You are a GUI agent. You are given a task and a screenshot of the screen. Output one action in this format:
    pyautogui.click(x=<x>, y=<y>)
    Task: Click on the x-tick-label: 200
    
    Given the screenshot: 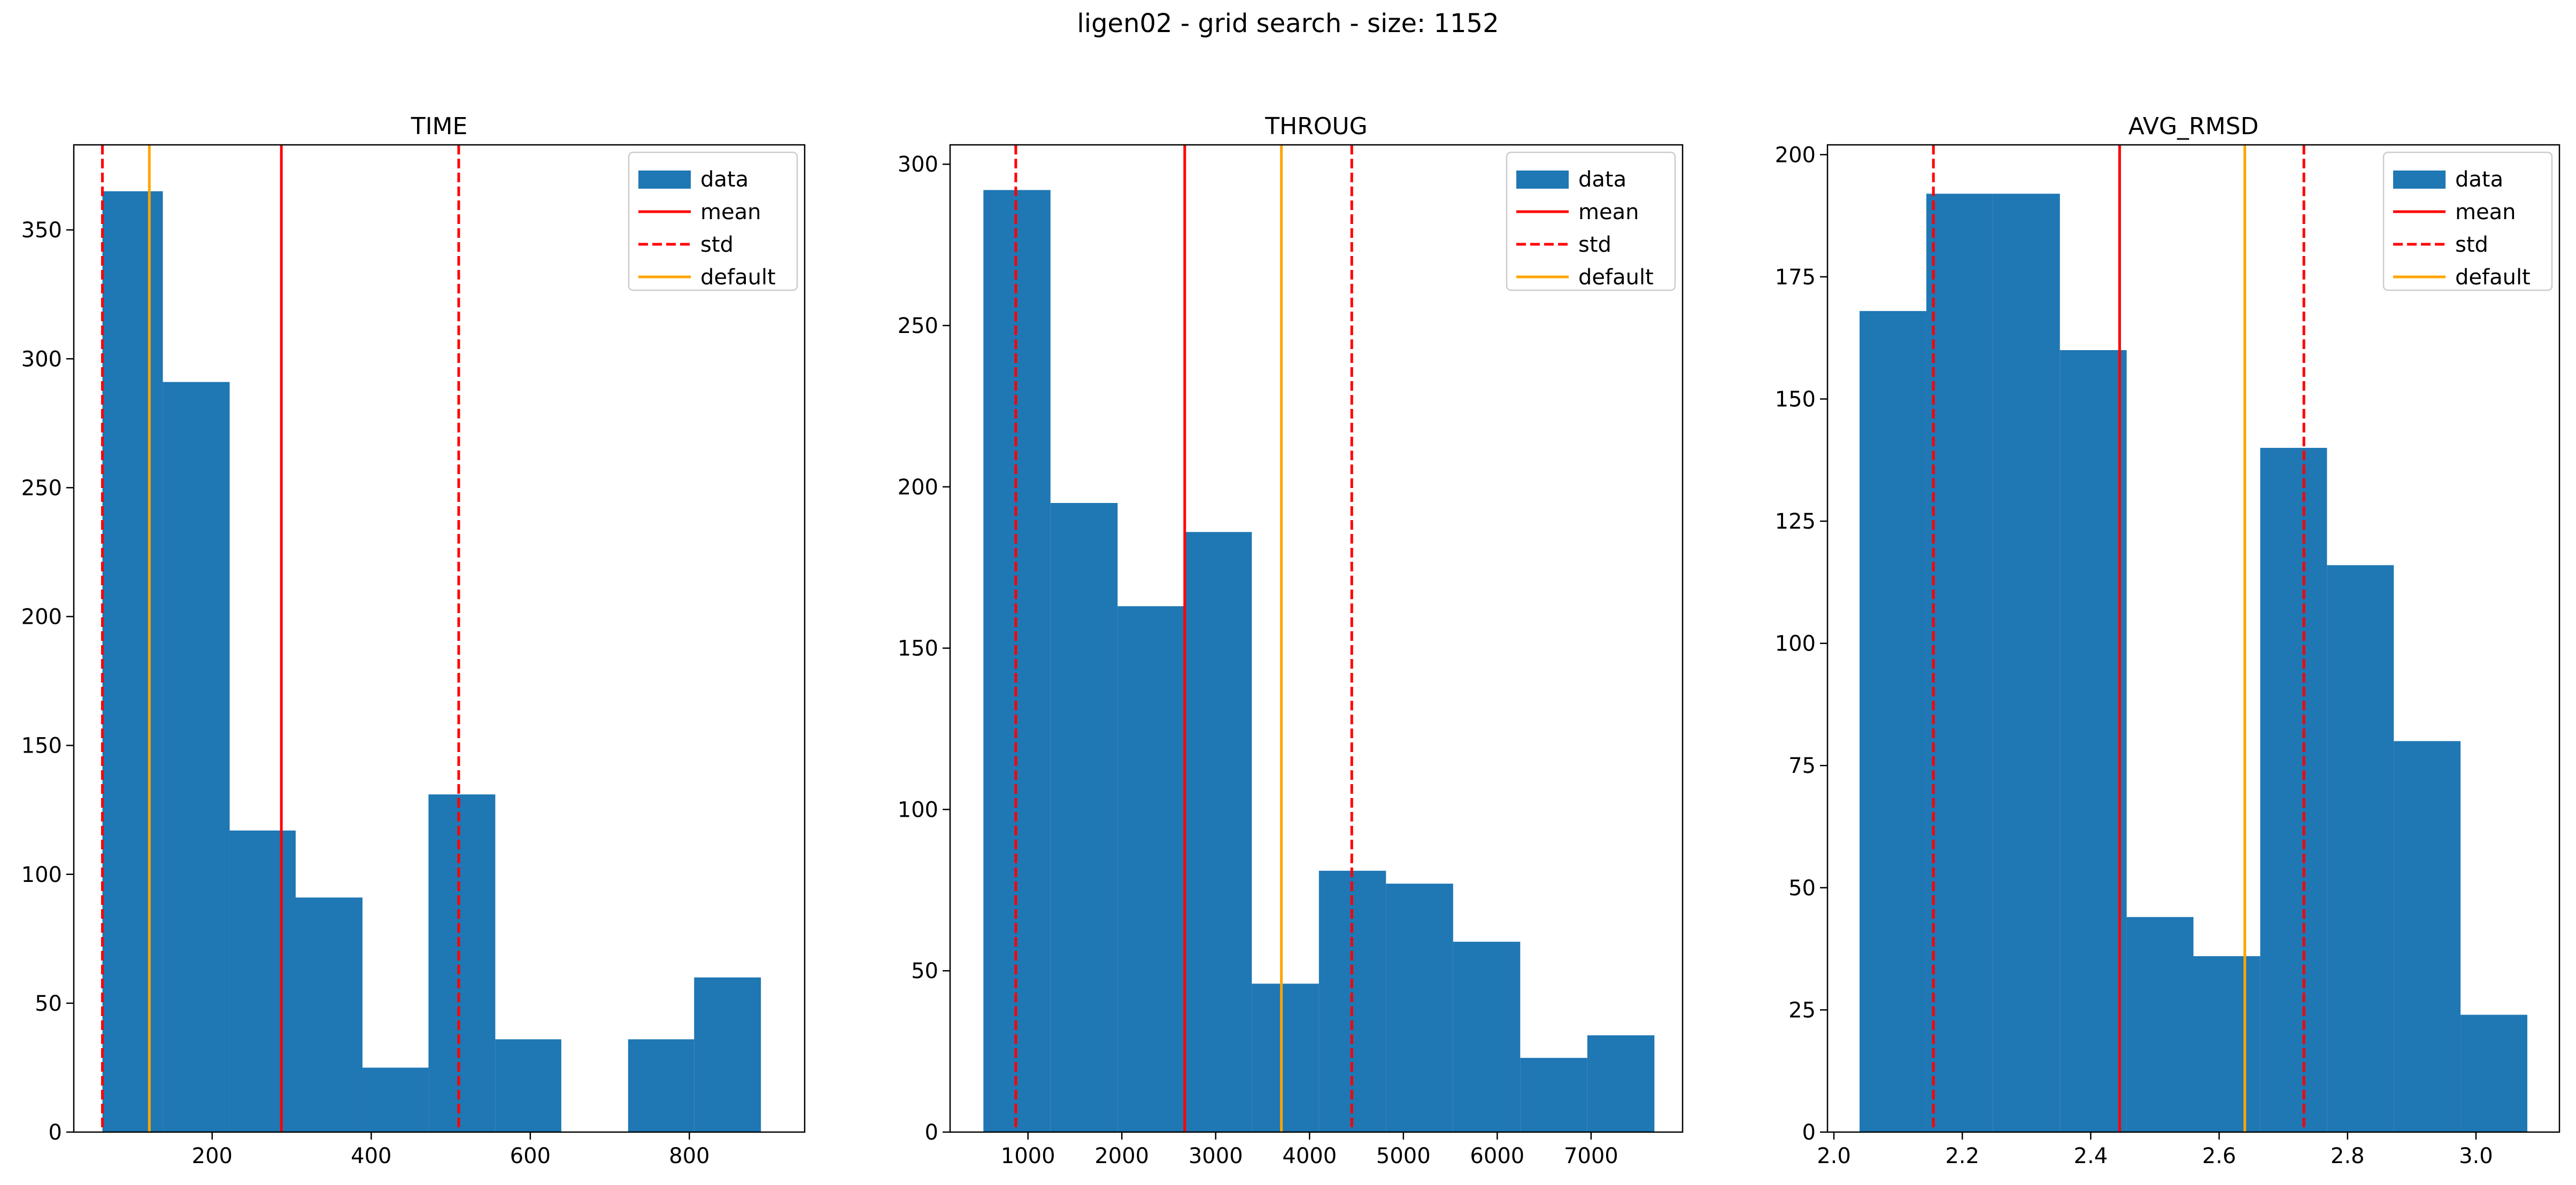 What is the action you would take?
    pyautogui.click(x=212, y=1156)
    